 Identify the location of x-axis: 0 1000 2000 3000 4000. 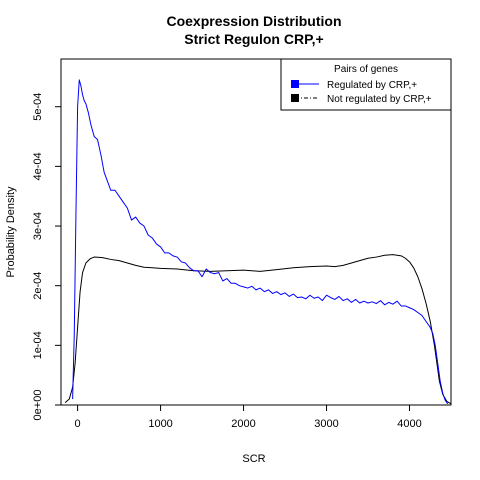
(248, 417).